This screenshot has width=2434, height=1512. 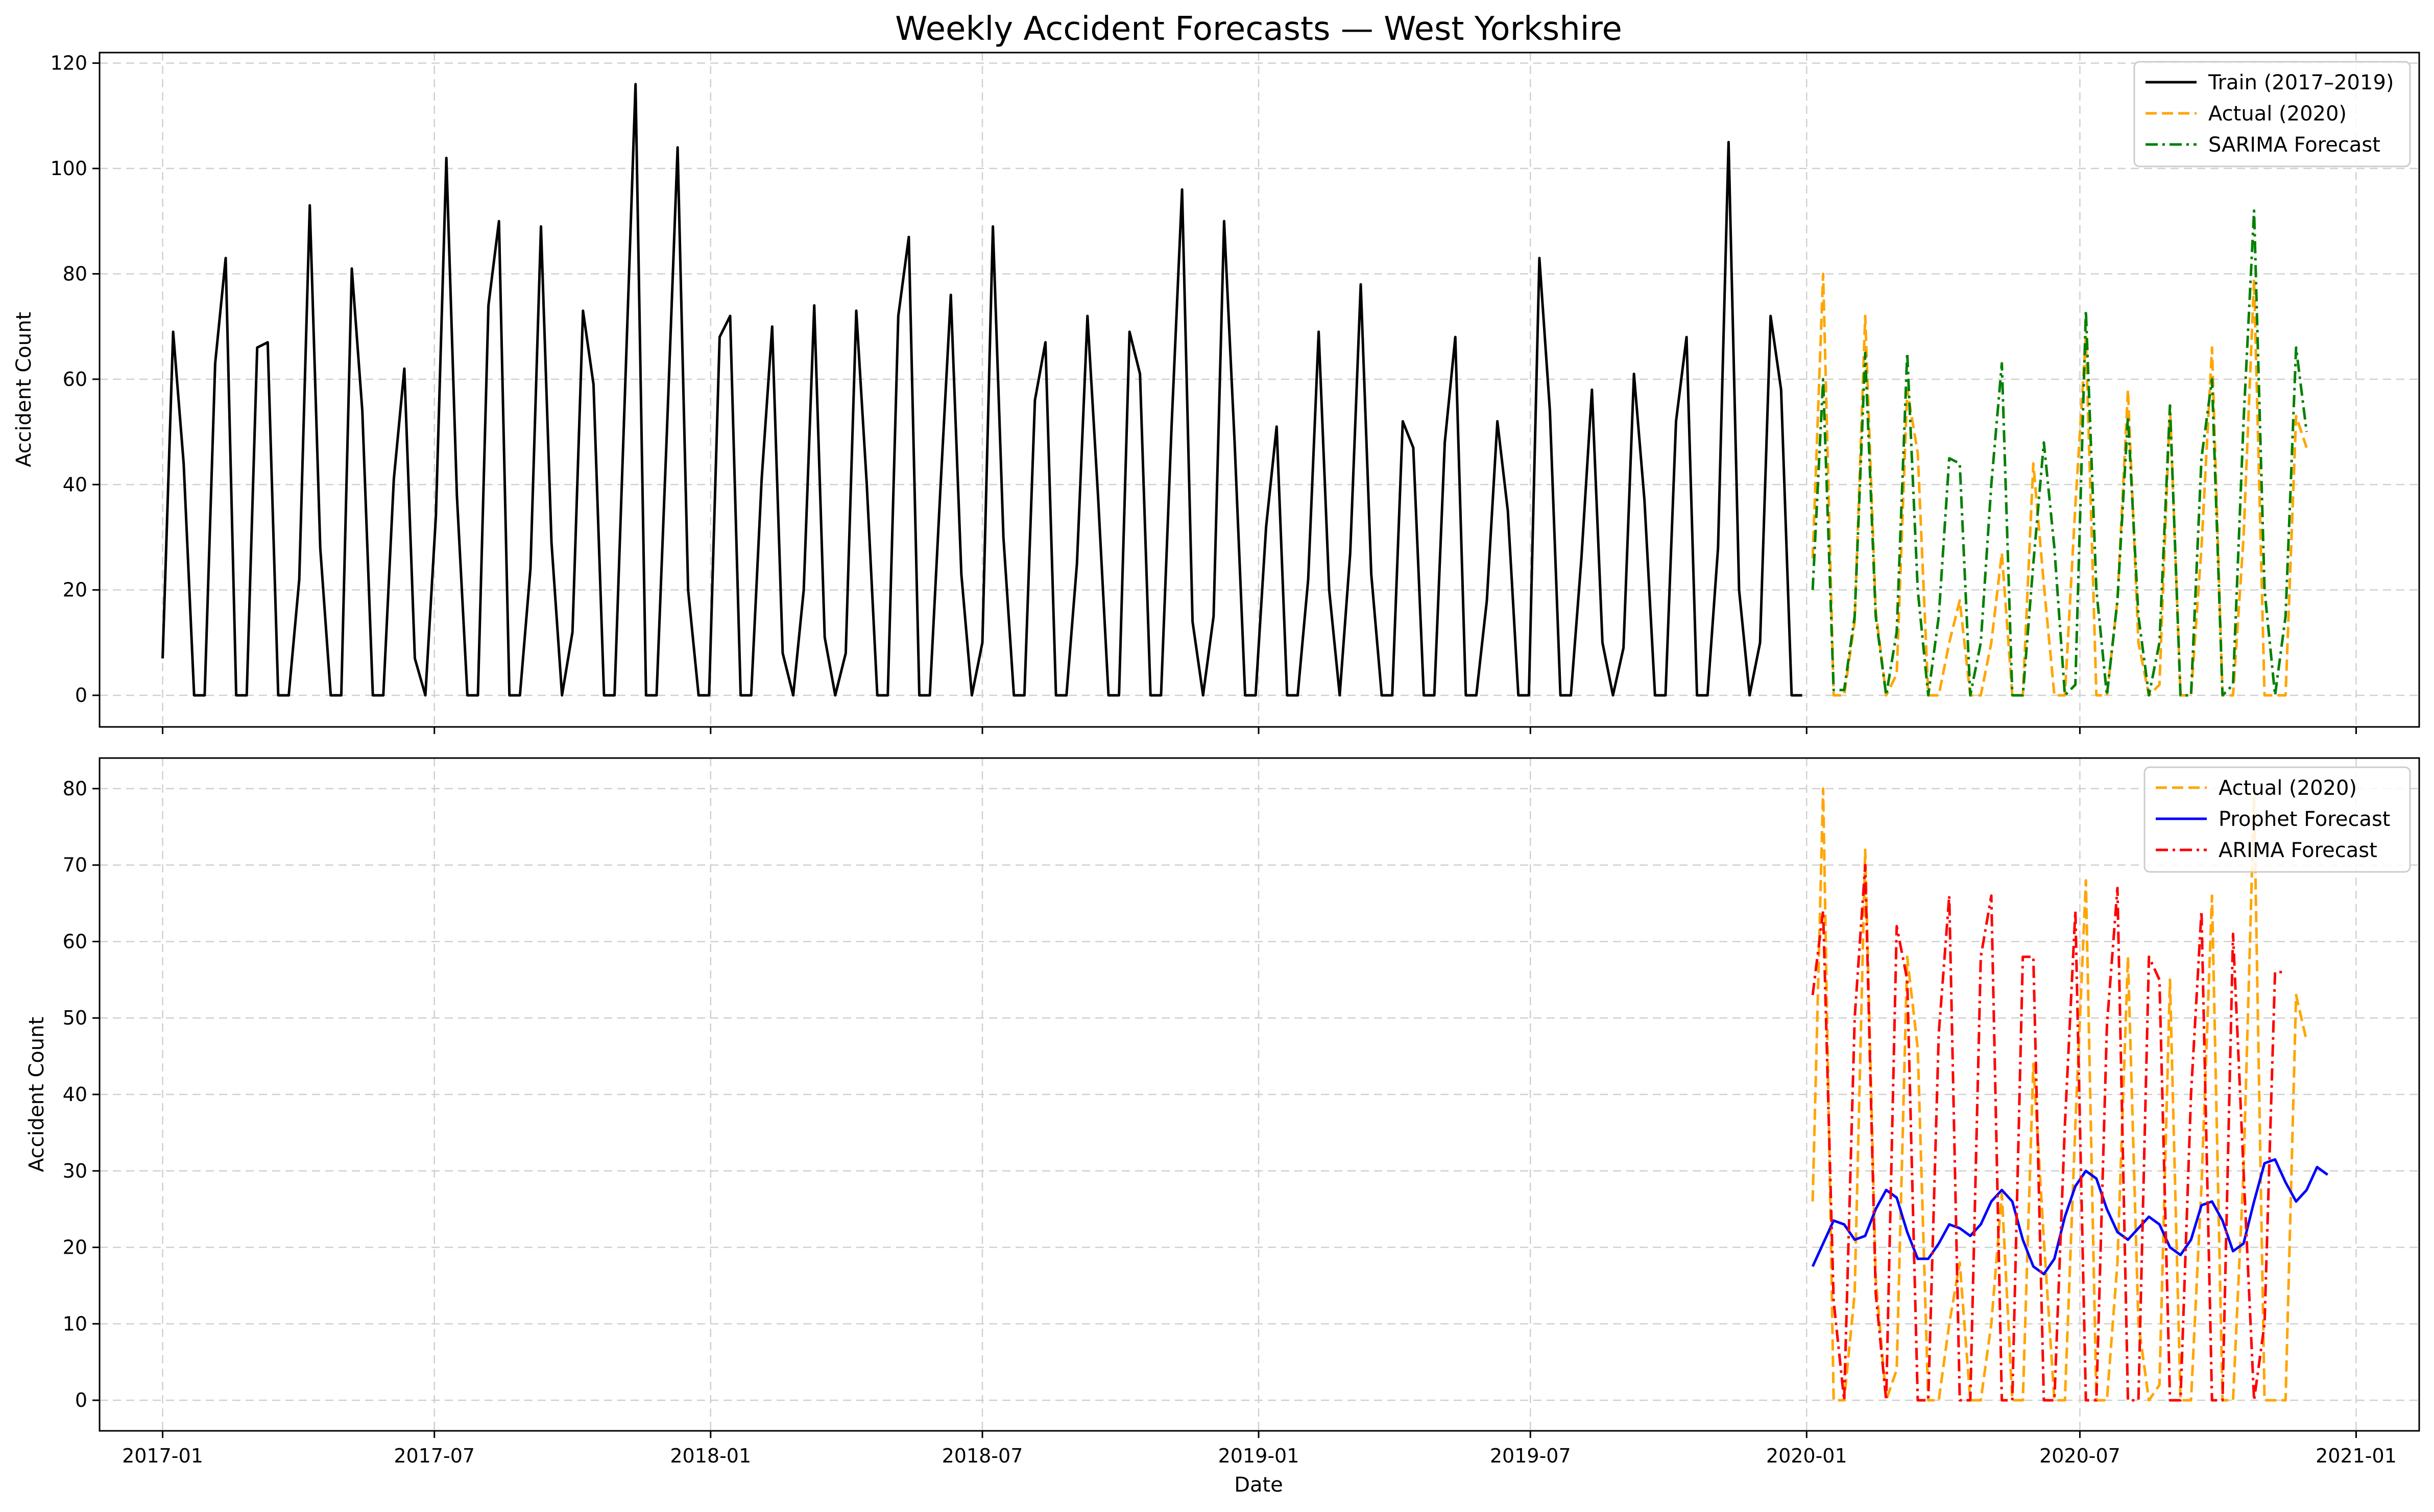 What do you see at coordinates (1530, 1456) in the screenshot?
I see `x-tick-label: 2019-07` at bounding box center [1530, 1456].